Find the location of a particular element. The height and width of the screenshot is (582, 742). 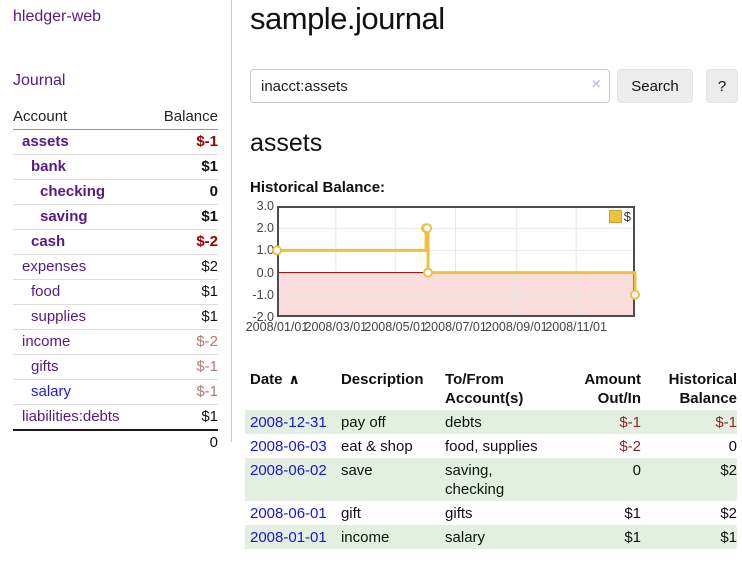

account-link: expenses is located at coordinates (54, 266).